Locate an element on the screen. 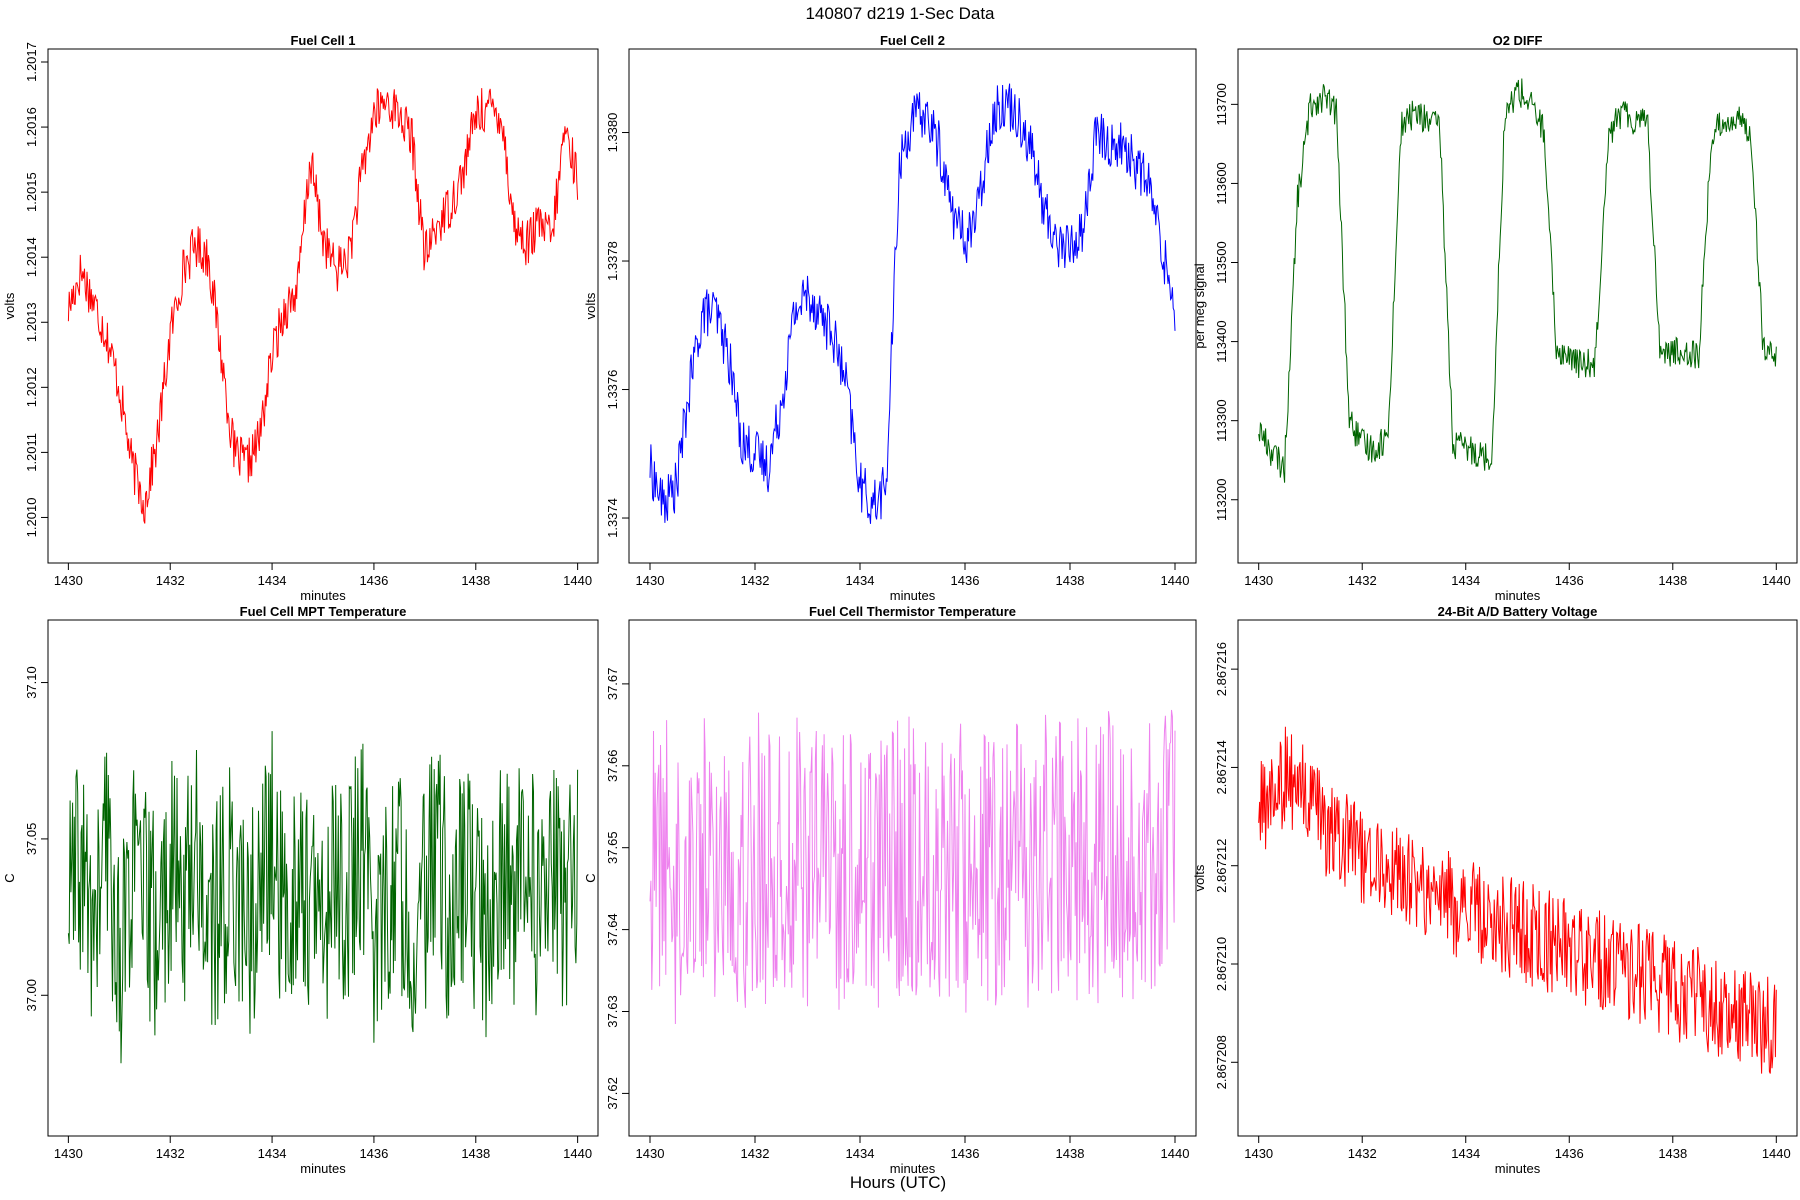  y-tick-label: 1.3380 is located at coordinates (612, 133).